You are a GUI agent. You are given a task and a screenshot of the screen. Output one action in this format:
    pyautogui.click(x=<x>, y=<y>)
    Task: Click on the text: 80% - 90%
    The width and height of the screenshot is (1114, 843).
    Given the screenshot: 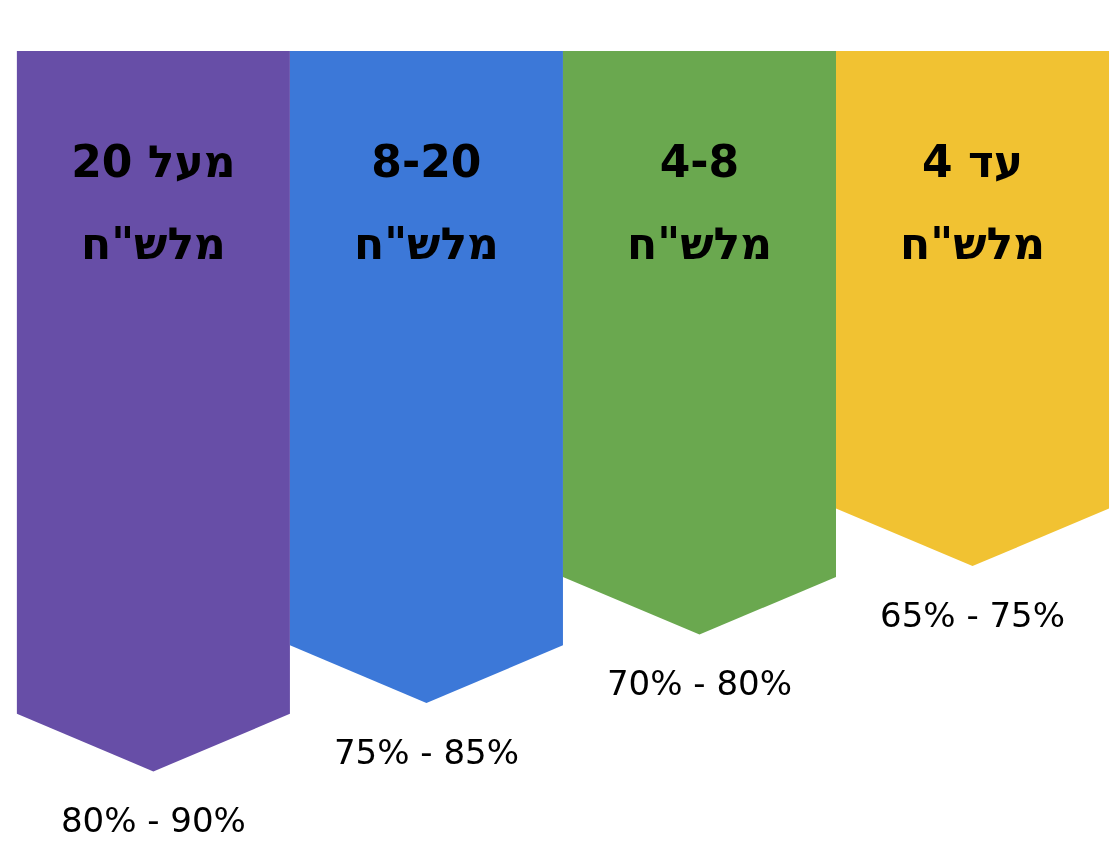 What is the action you would take?
    pyautogui.click(x=153, y=820)
    